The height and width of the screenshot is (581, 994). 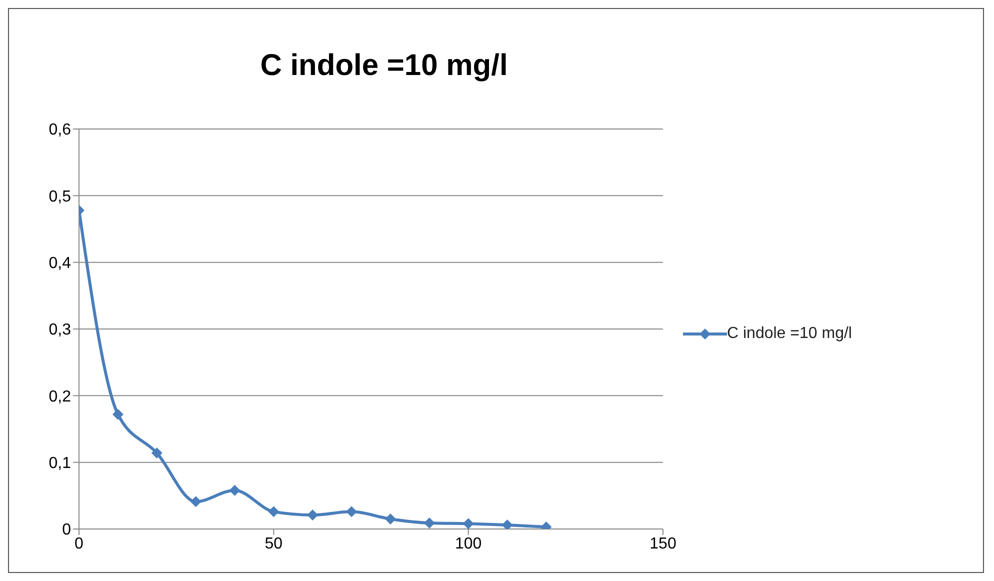 I want to click on y-tick-label: 0, so click(x=67, y=530).